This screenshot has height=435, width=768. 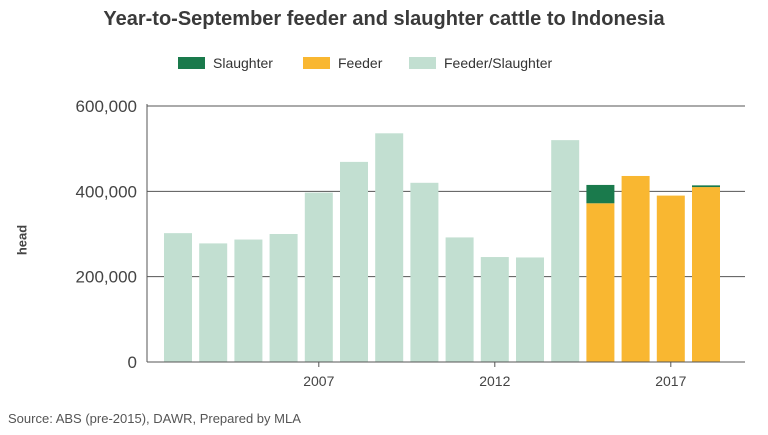 I want to click on bar-feeder-slaughter-2014, so click(x=565, y=251).